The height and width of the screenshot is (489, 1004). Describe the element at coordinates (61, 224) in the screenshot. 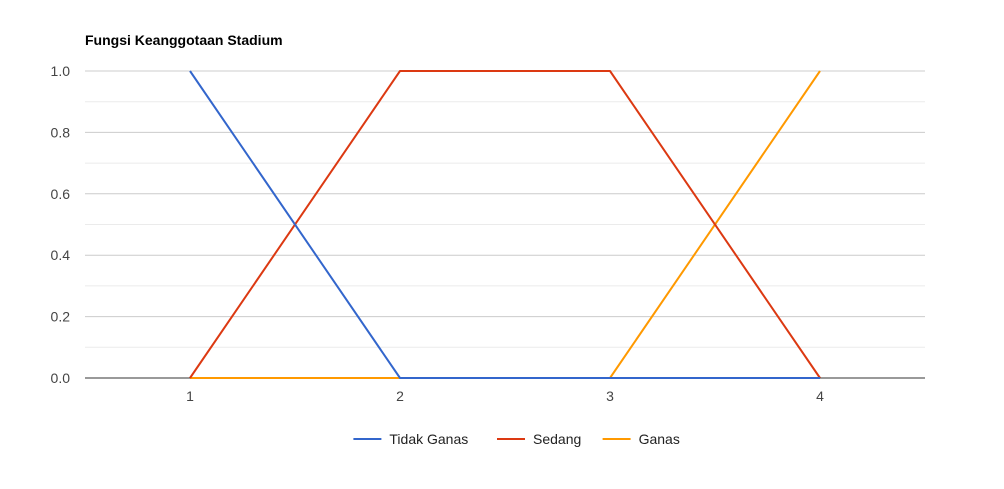

I see `y-axis-ticks: 0.0 0.2 0.4 0.6 0.8 1.0` at that location.